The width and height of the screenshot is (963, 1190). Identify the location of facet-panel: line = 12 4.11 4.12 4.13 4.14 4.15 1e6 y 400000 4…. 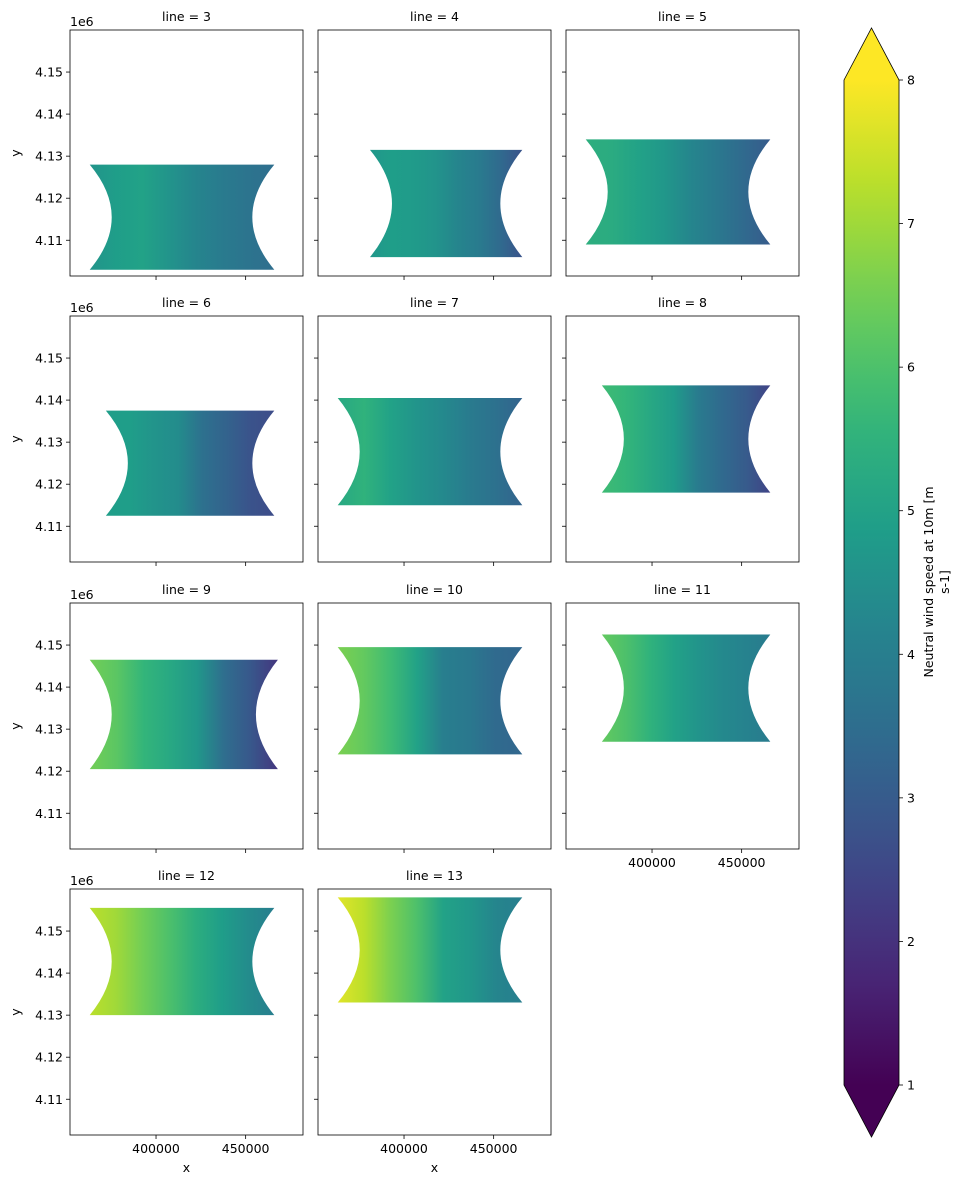
(156, 1021).